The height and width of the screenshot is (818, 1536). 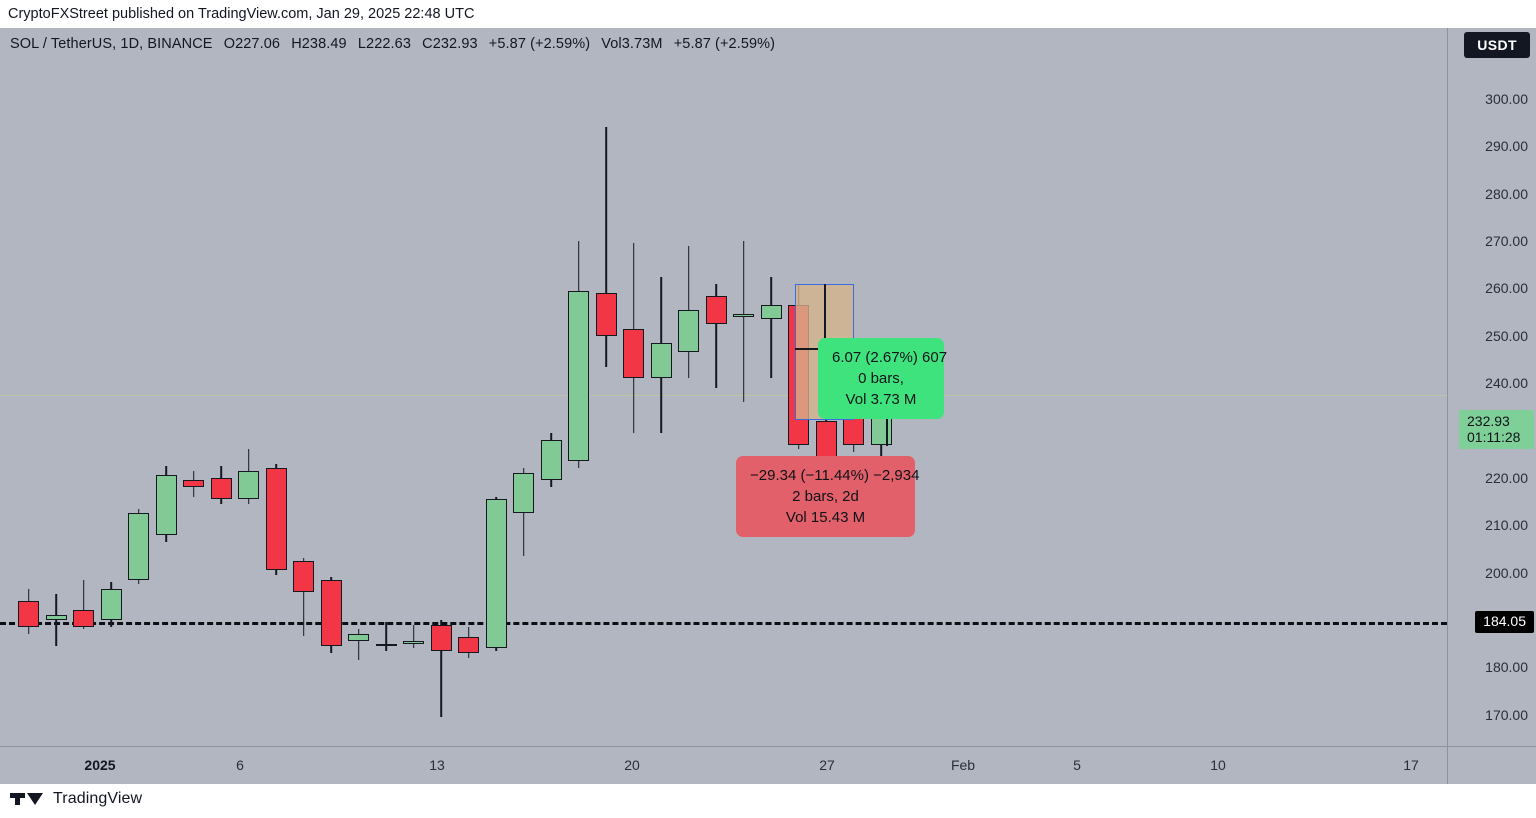 I want to click on price-tick-180: 180.00, so click(x=1506, y=667).